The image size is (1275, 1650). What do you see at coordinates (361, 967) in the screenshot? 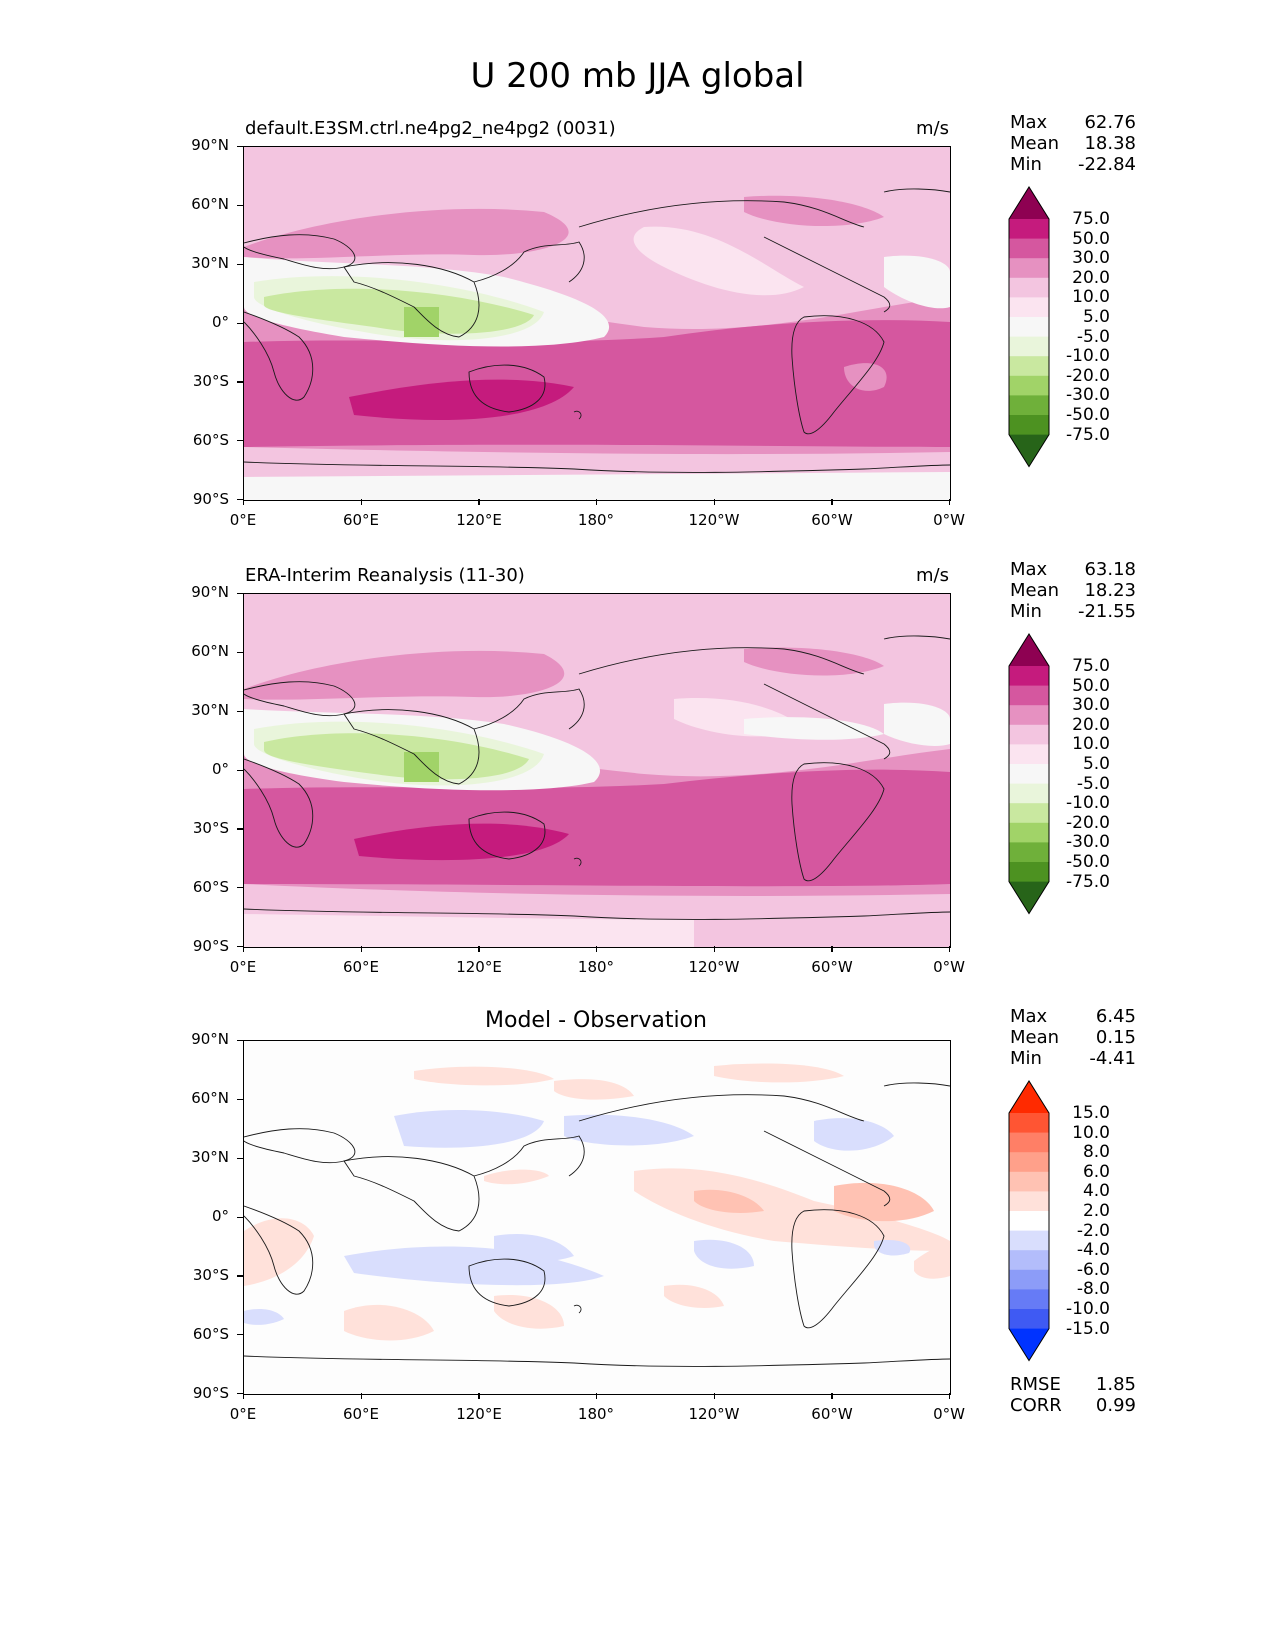
I see `x-tick-label: 60°E` at bounding box center [361, 967].